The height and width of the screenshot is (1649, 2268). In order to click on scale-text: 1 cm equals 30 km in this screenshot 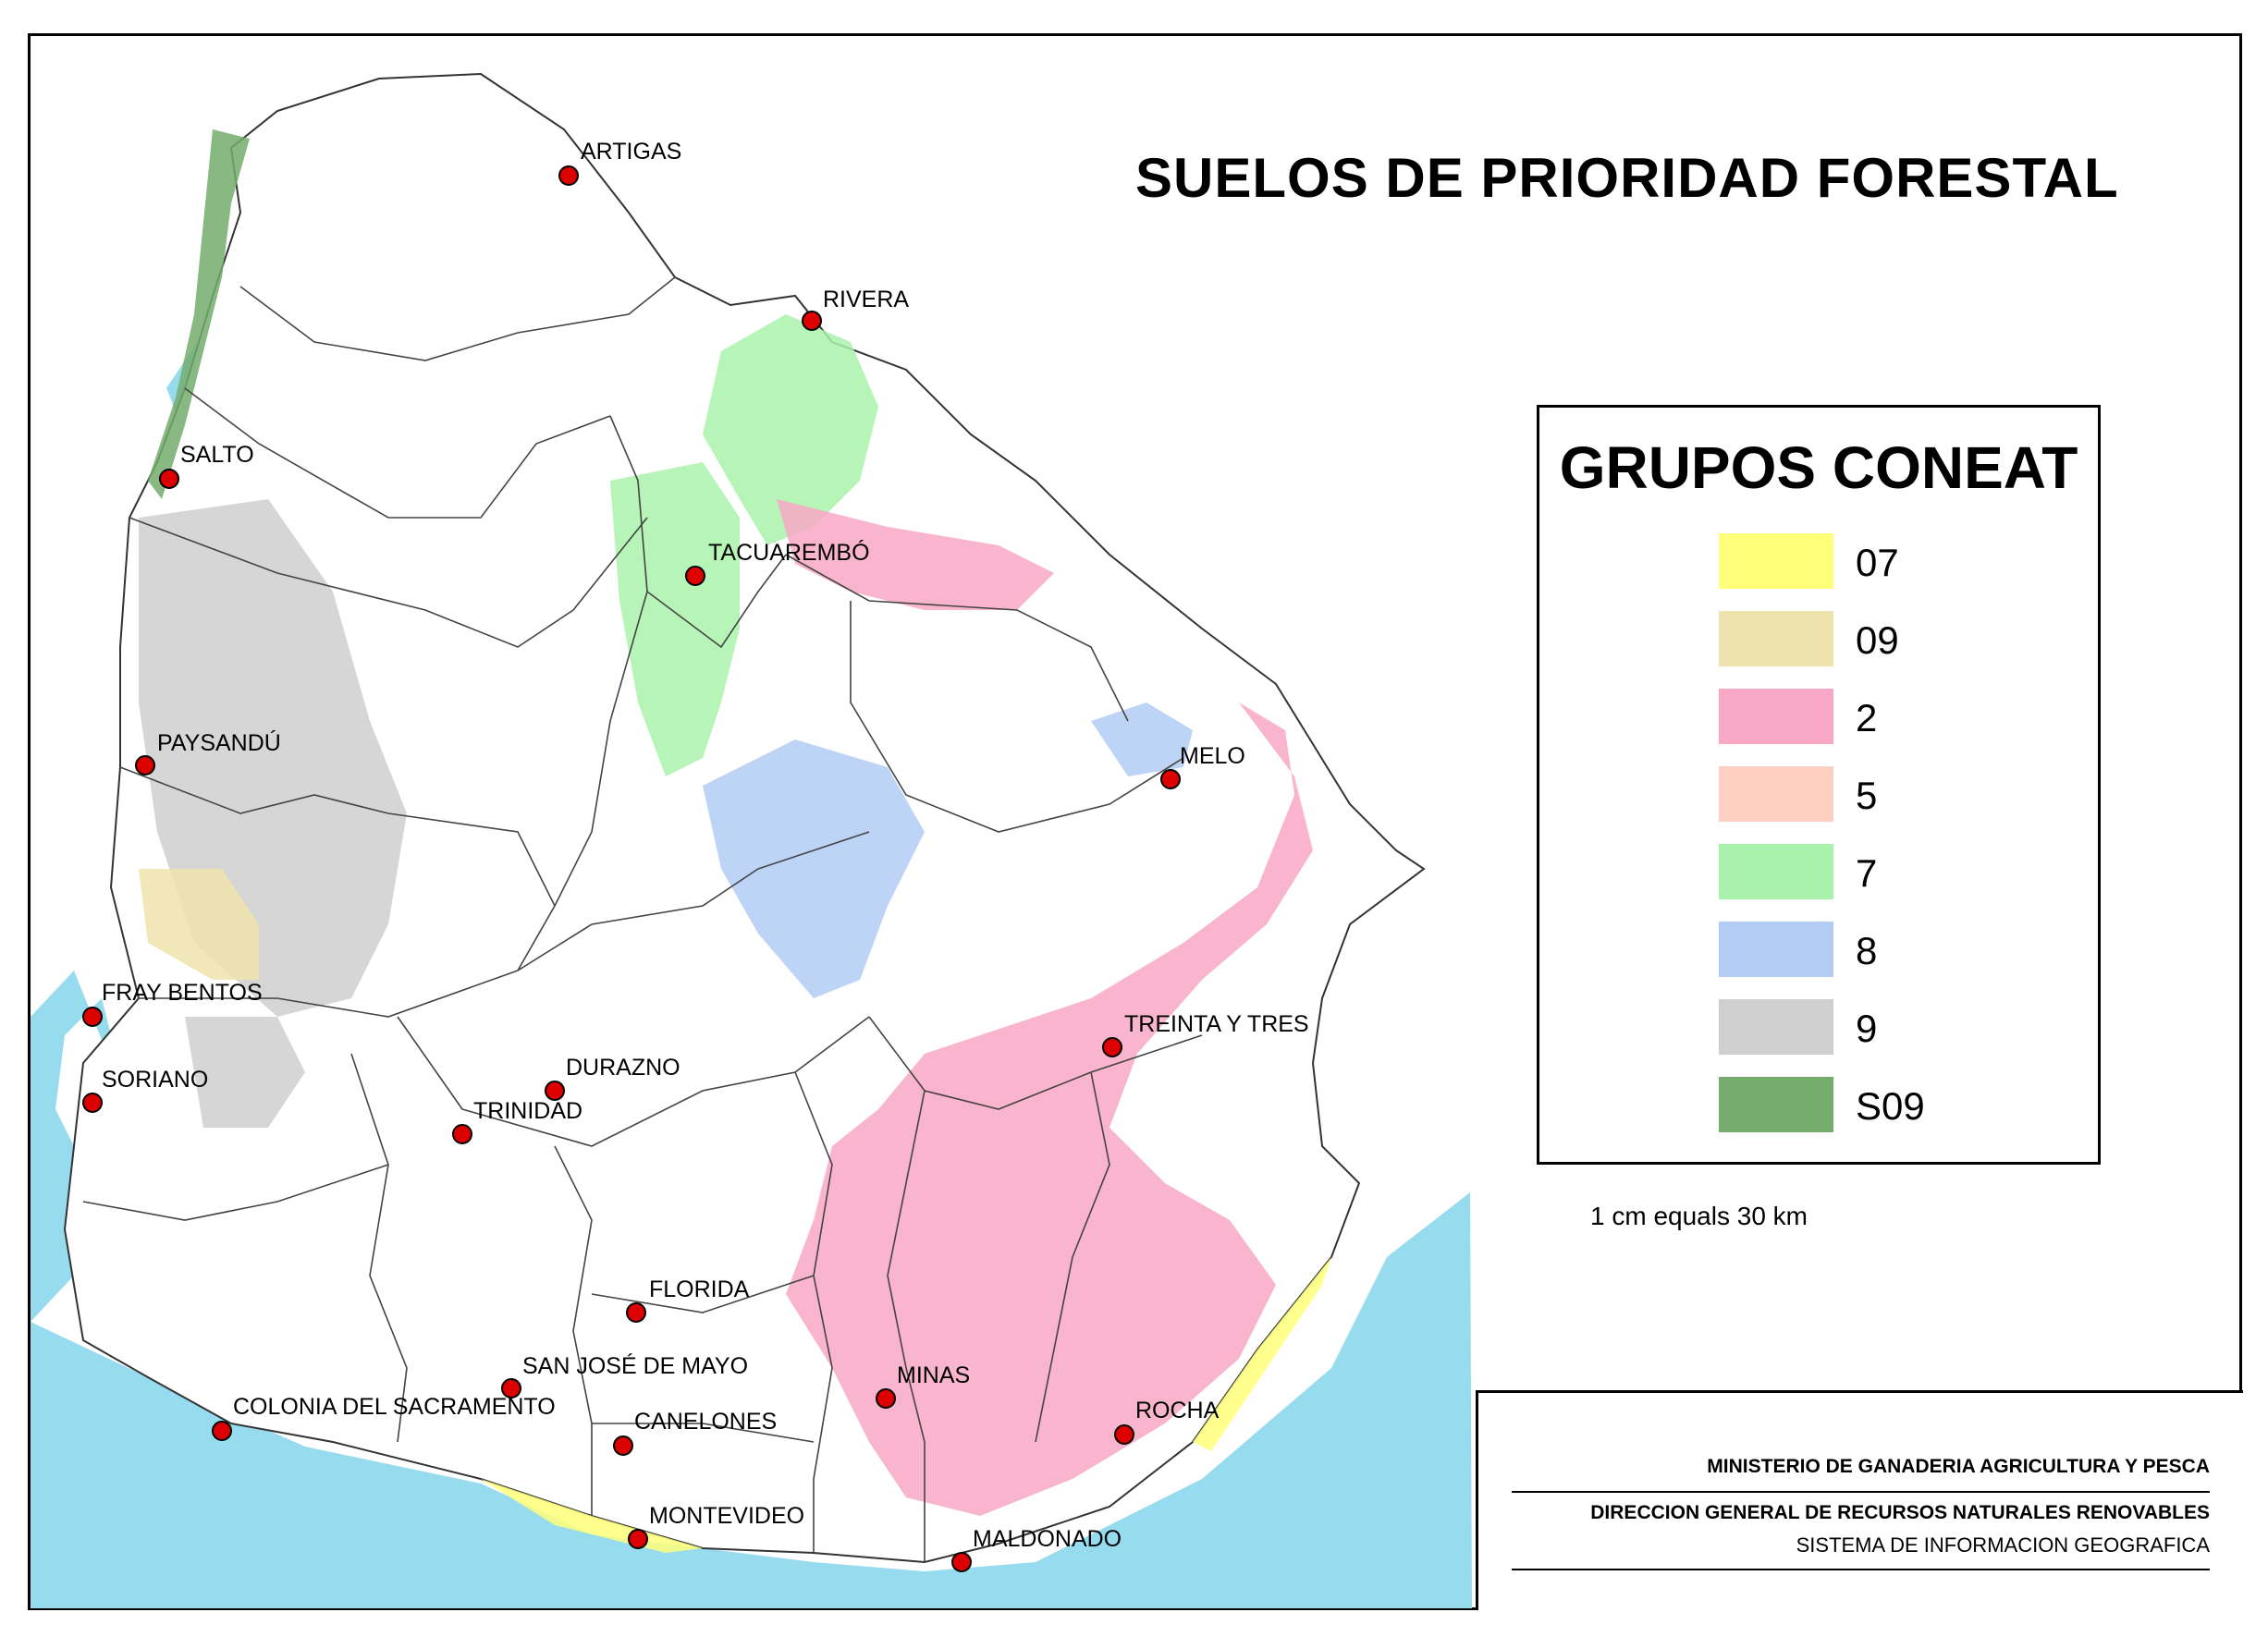, I will do `click(1699, 1216)`.